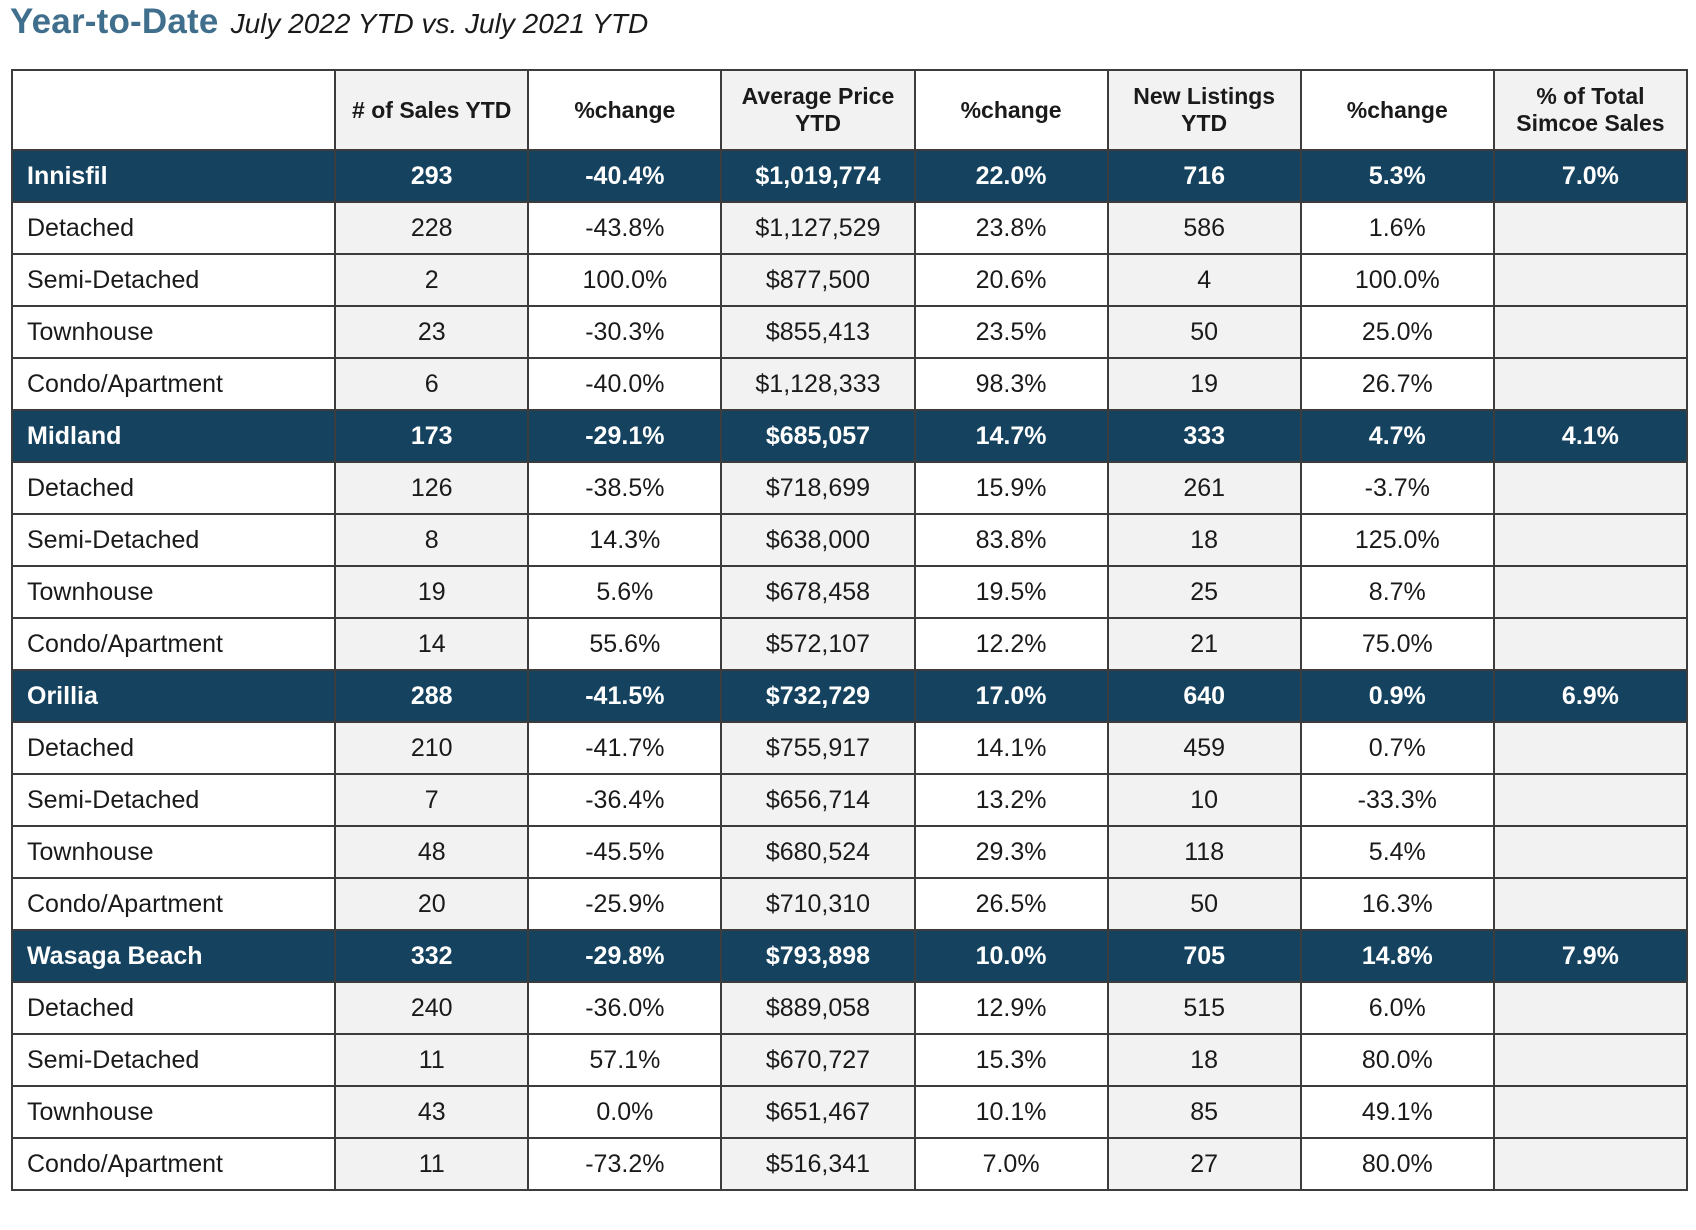 The height and width of the screenshot is (1230, 1696). What do you see at coordinates (818, 384) in the screenshot?
I see `type-avg-price-cell: $1,128,333` at bounding box center [818, 384].